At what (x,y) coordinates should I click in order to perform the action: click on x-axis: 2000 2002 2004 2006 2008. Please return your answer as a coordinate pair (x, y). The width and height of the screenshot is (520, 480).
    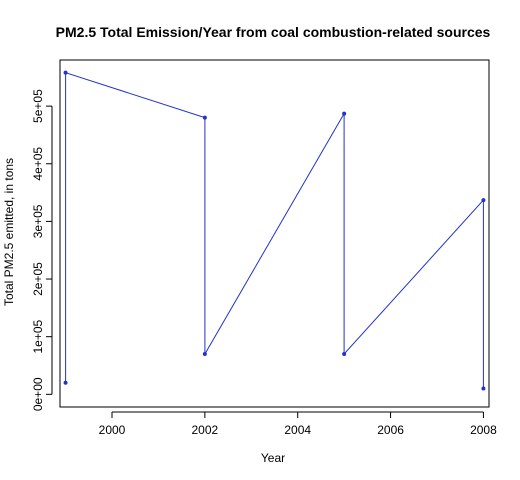
    Looking at the image, I should click on (298, 424).